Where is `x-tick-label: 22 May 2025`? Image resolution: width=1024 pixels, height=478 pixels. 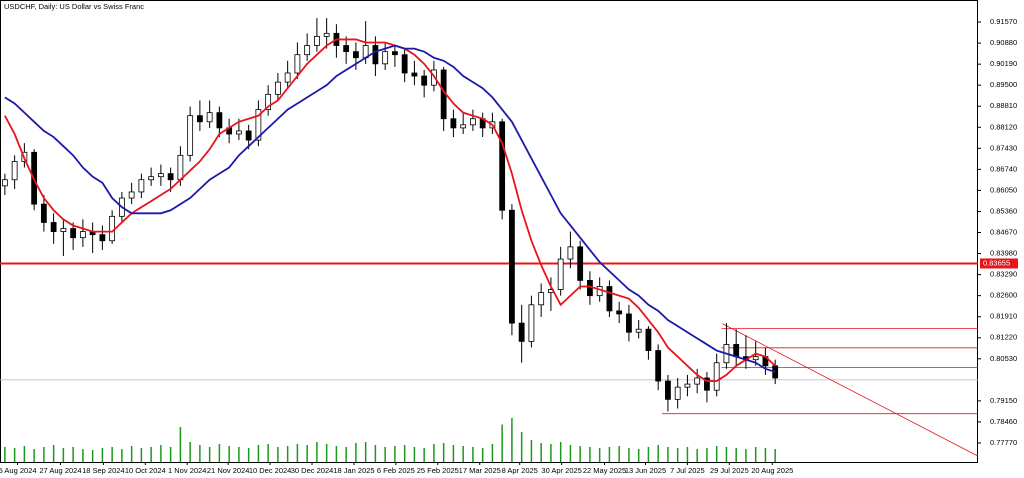
x-tick-label: 22 May 2025 is located at coordinates (604, 470).